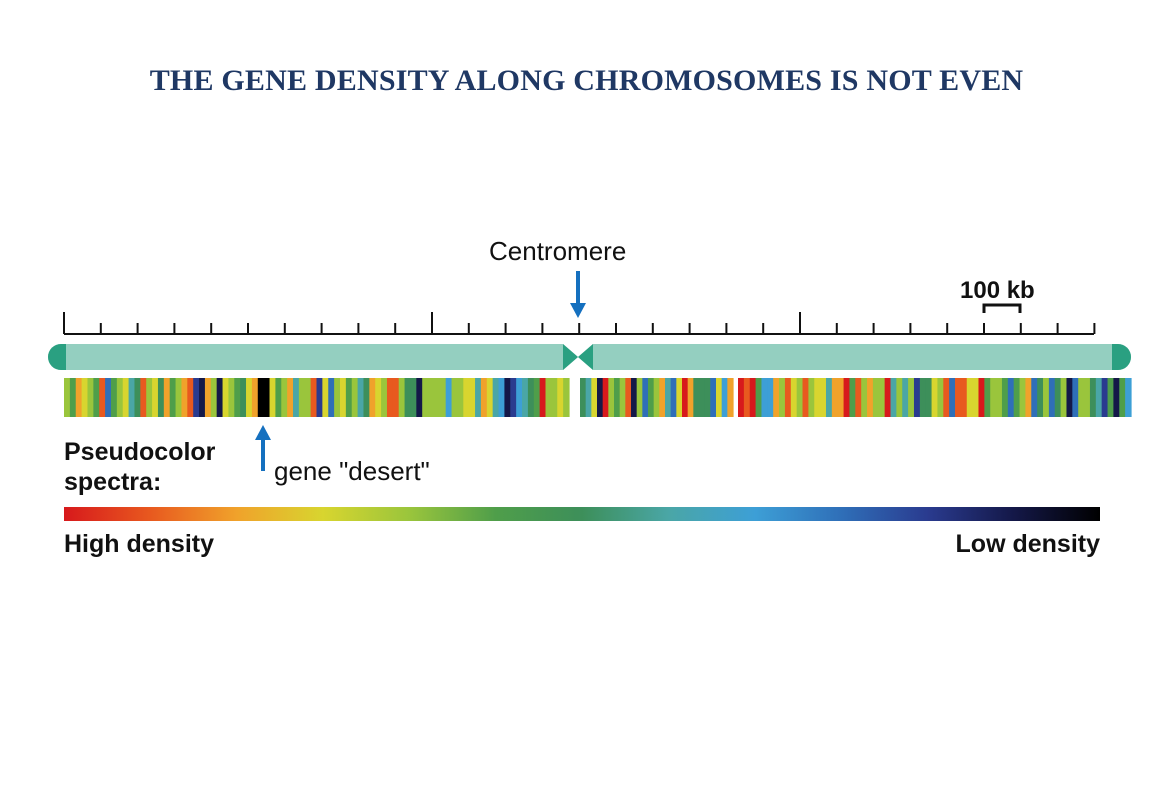 Image resolution: width=1173 pixels, height=809 pixels. Describe the element at coordinates (579, 323) in the screenshot. I see `ruler` at that location.